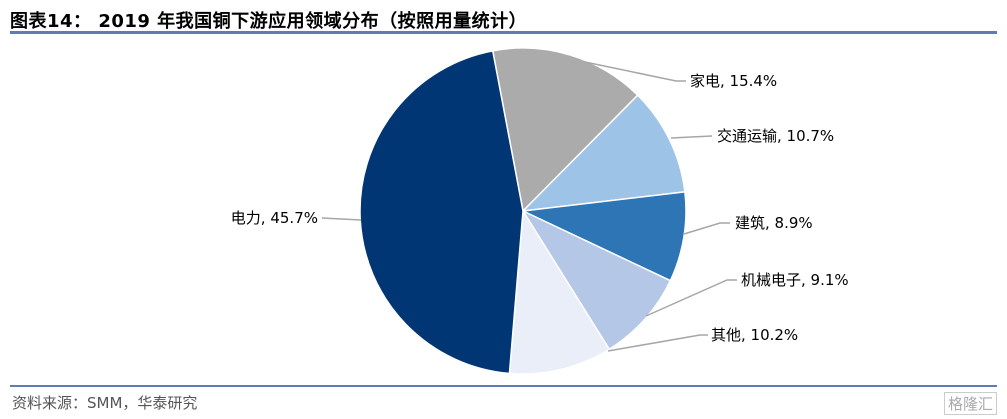 The image size is (1007, 419). I want to click on data-label-4: 其他, 10.2%, so click(754, 335).